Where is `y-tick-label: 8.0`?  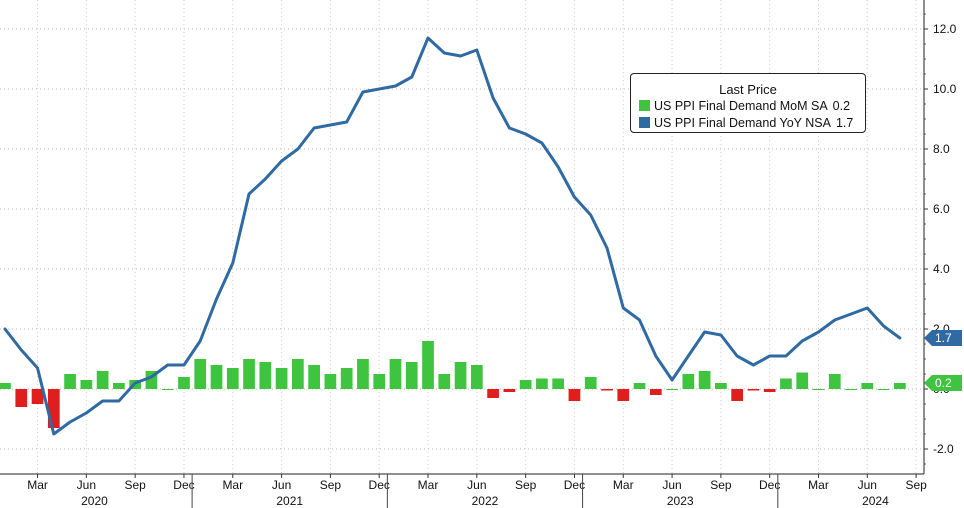
y-tick-label: 8.0 is located at coordinates (941, 149).